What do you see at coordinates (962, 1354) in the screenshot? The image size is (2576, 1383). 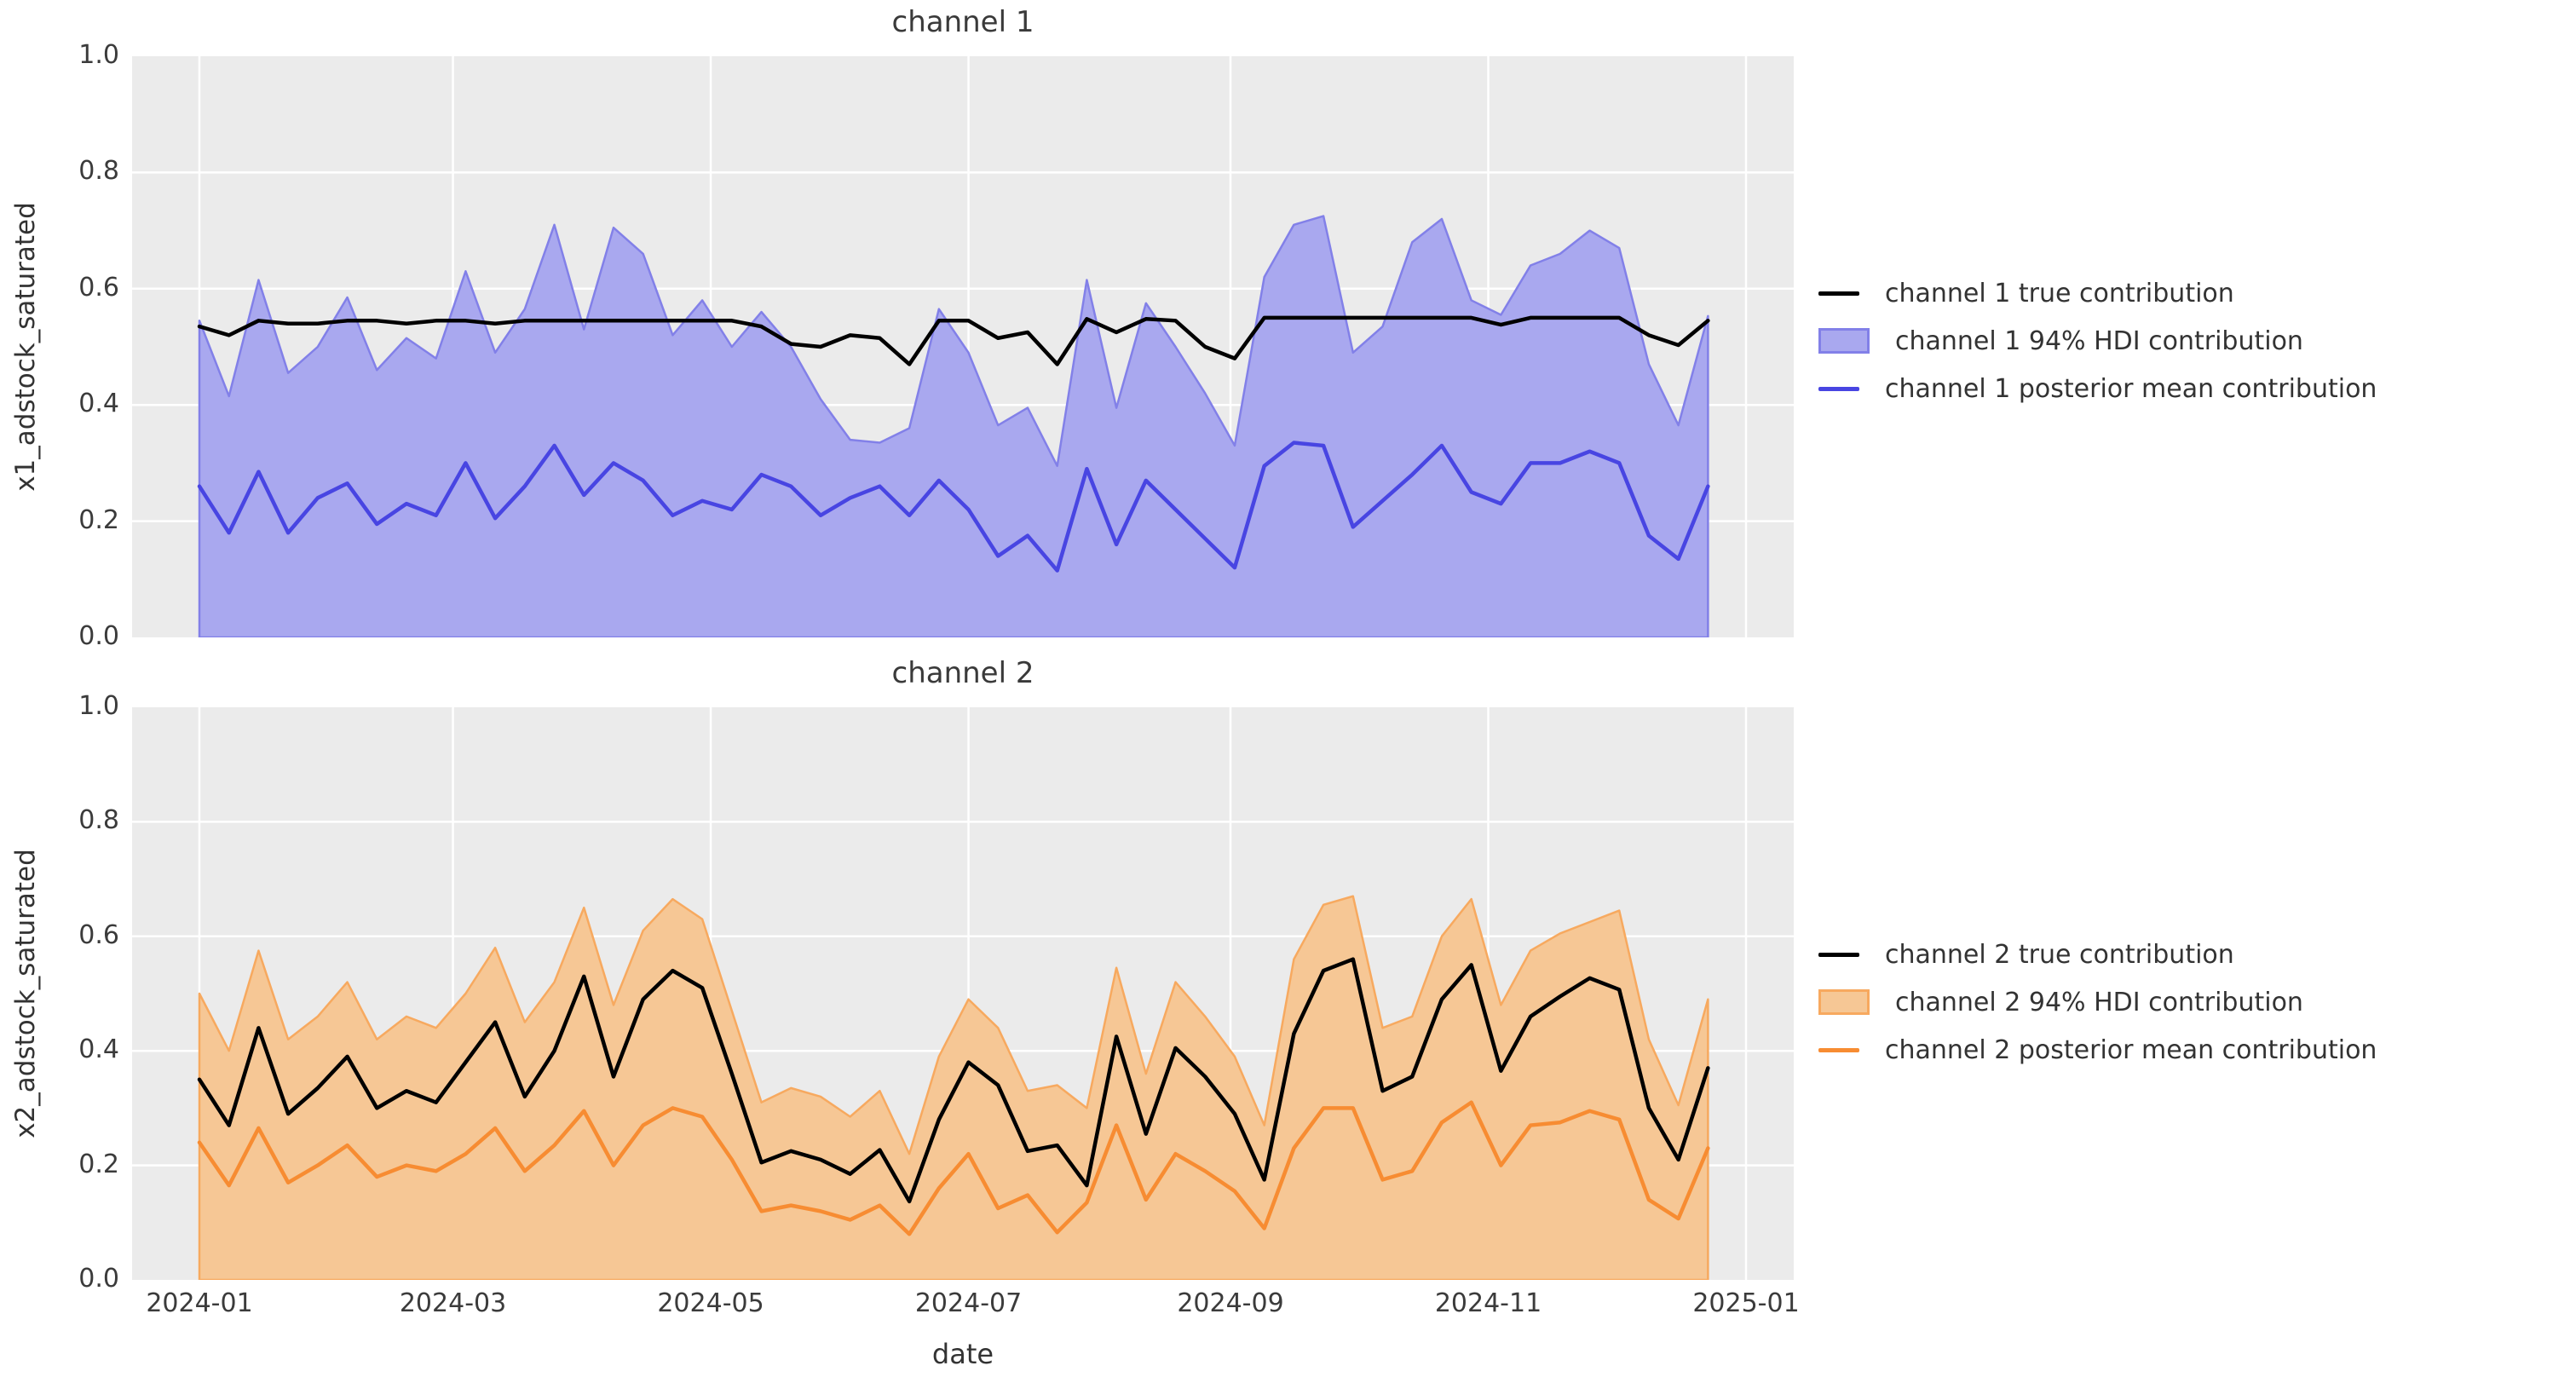 I see `x-axis-label: date` at bounding box center [962, 1354].